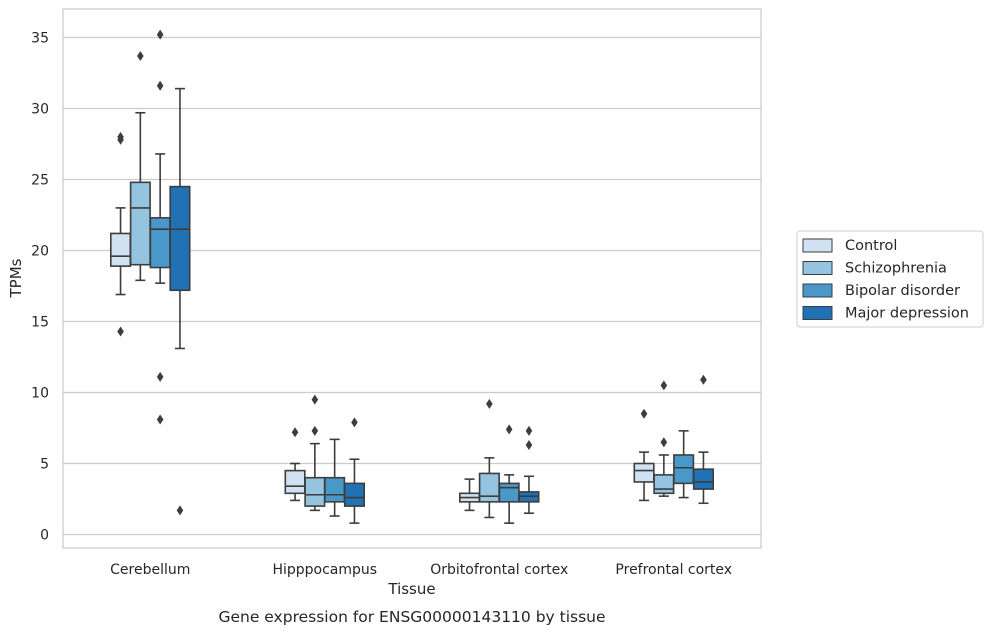 The height and width of the screenshot is (634, 993). I want to click on legend-frame, so click(890, 279).